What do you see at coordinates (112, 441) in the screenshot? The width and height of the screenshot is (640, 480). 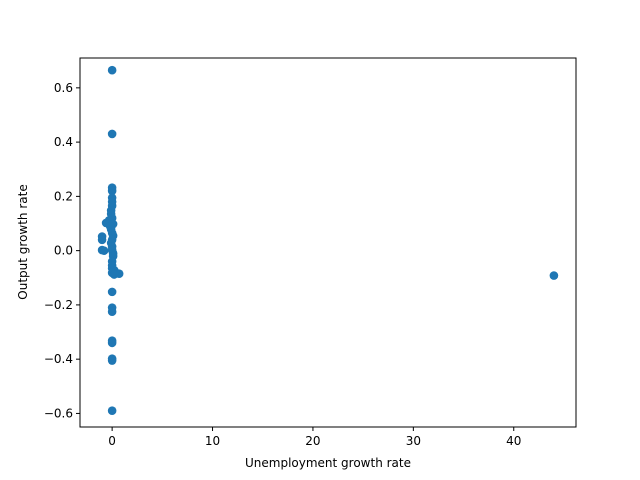 I see `x-tick-label: 0` at bounding box center [112, 441].